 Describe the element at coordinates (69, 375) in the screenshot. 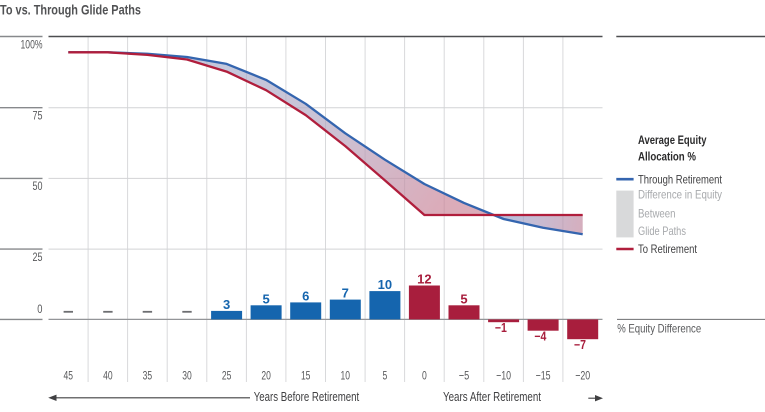

I see `svg-text: 45` at that location.